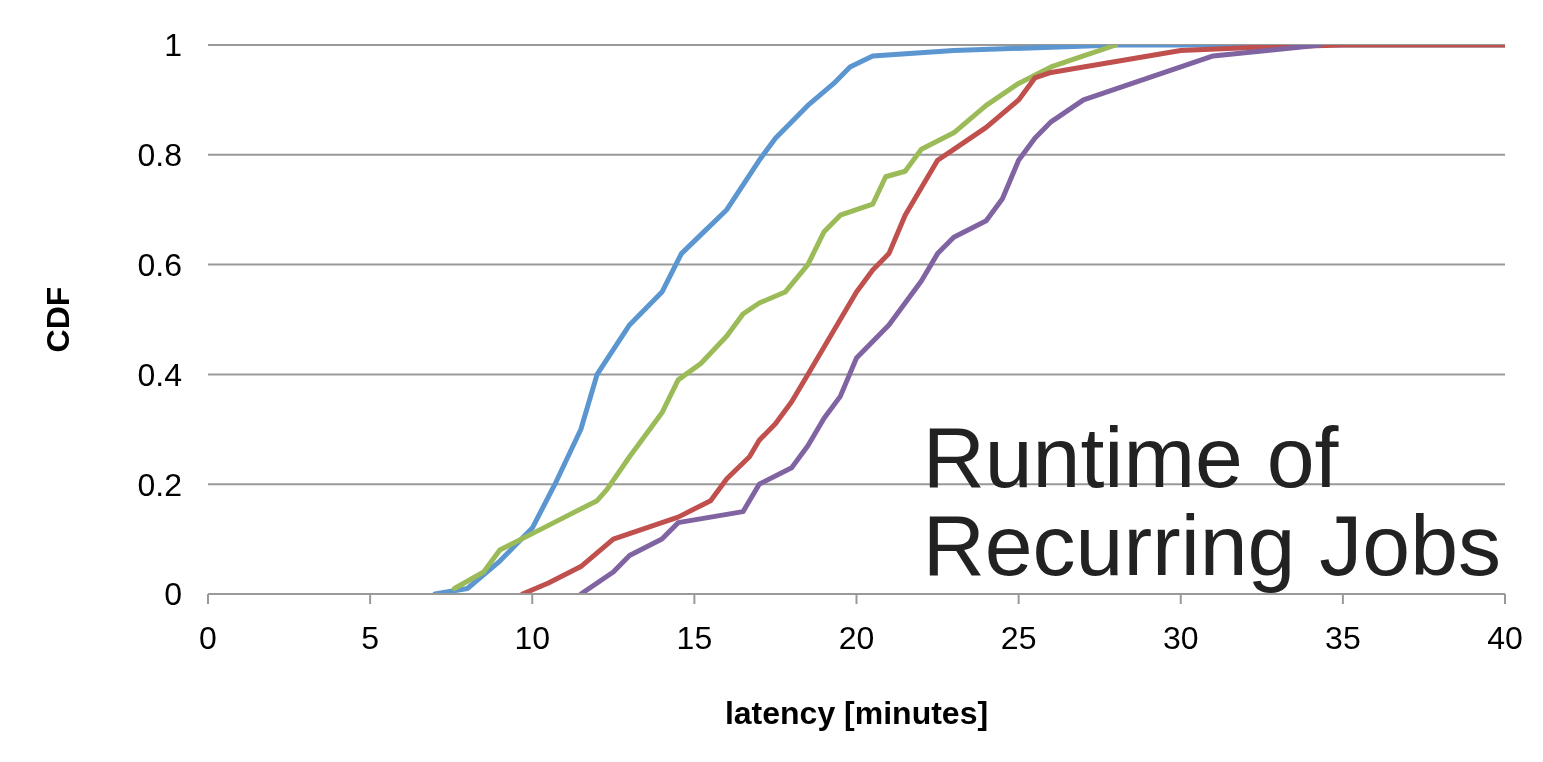 Image resolution: width=1543 pixels, height=762 pixels. I want to click on y-tick-label: 0.2, so click(159, 484).